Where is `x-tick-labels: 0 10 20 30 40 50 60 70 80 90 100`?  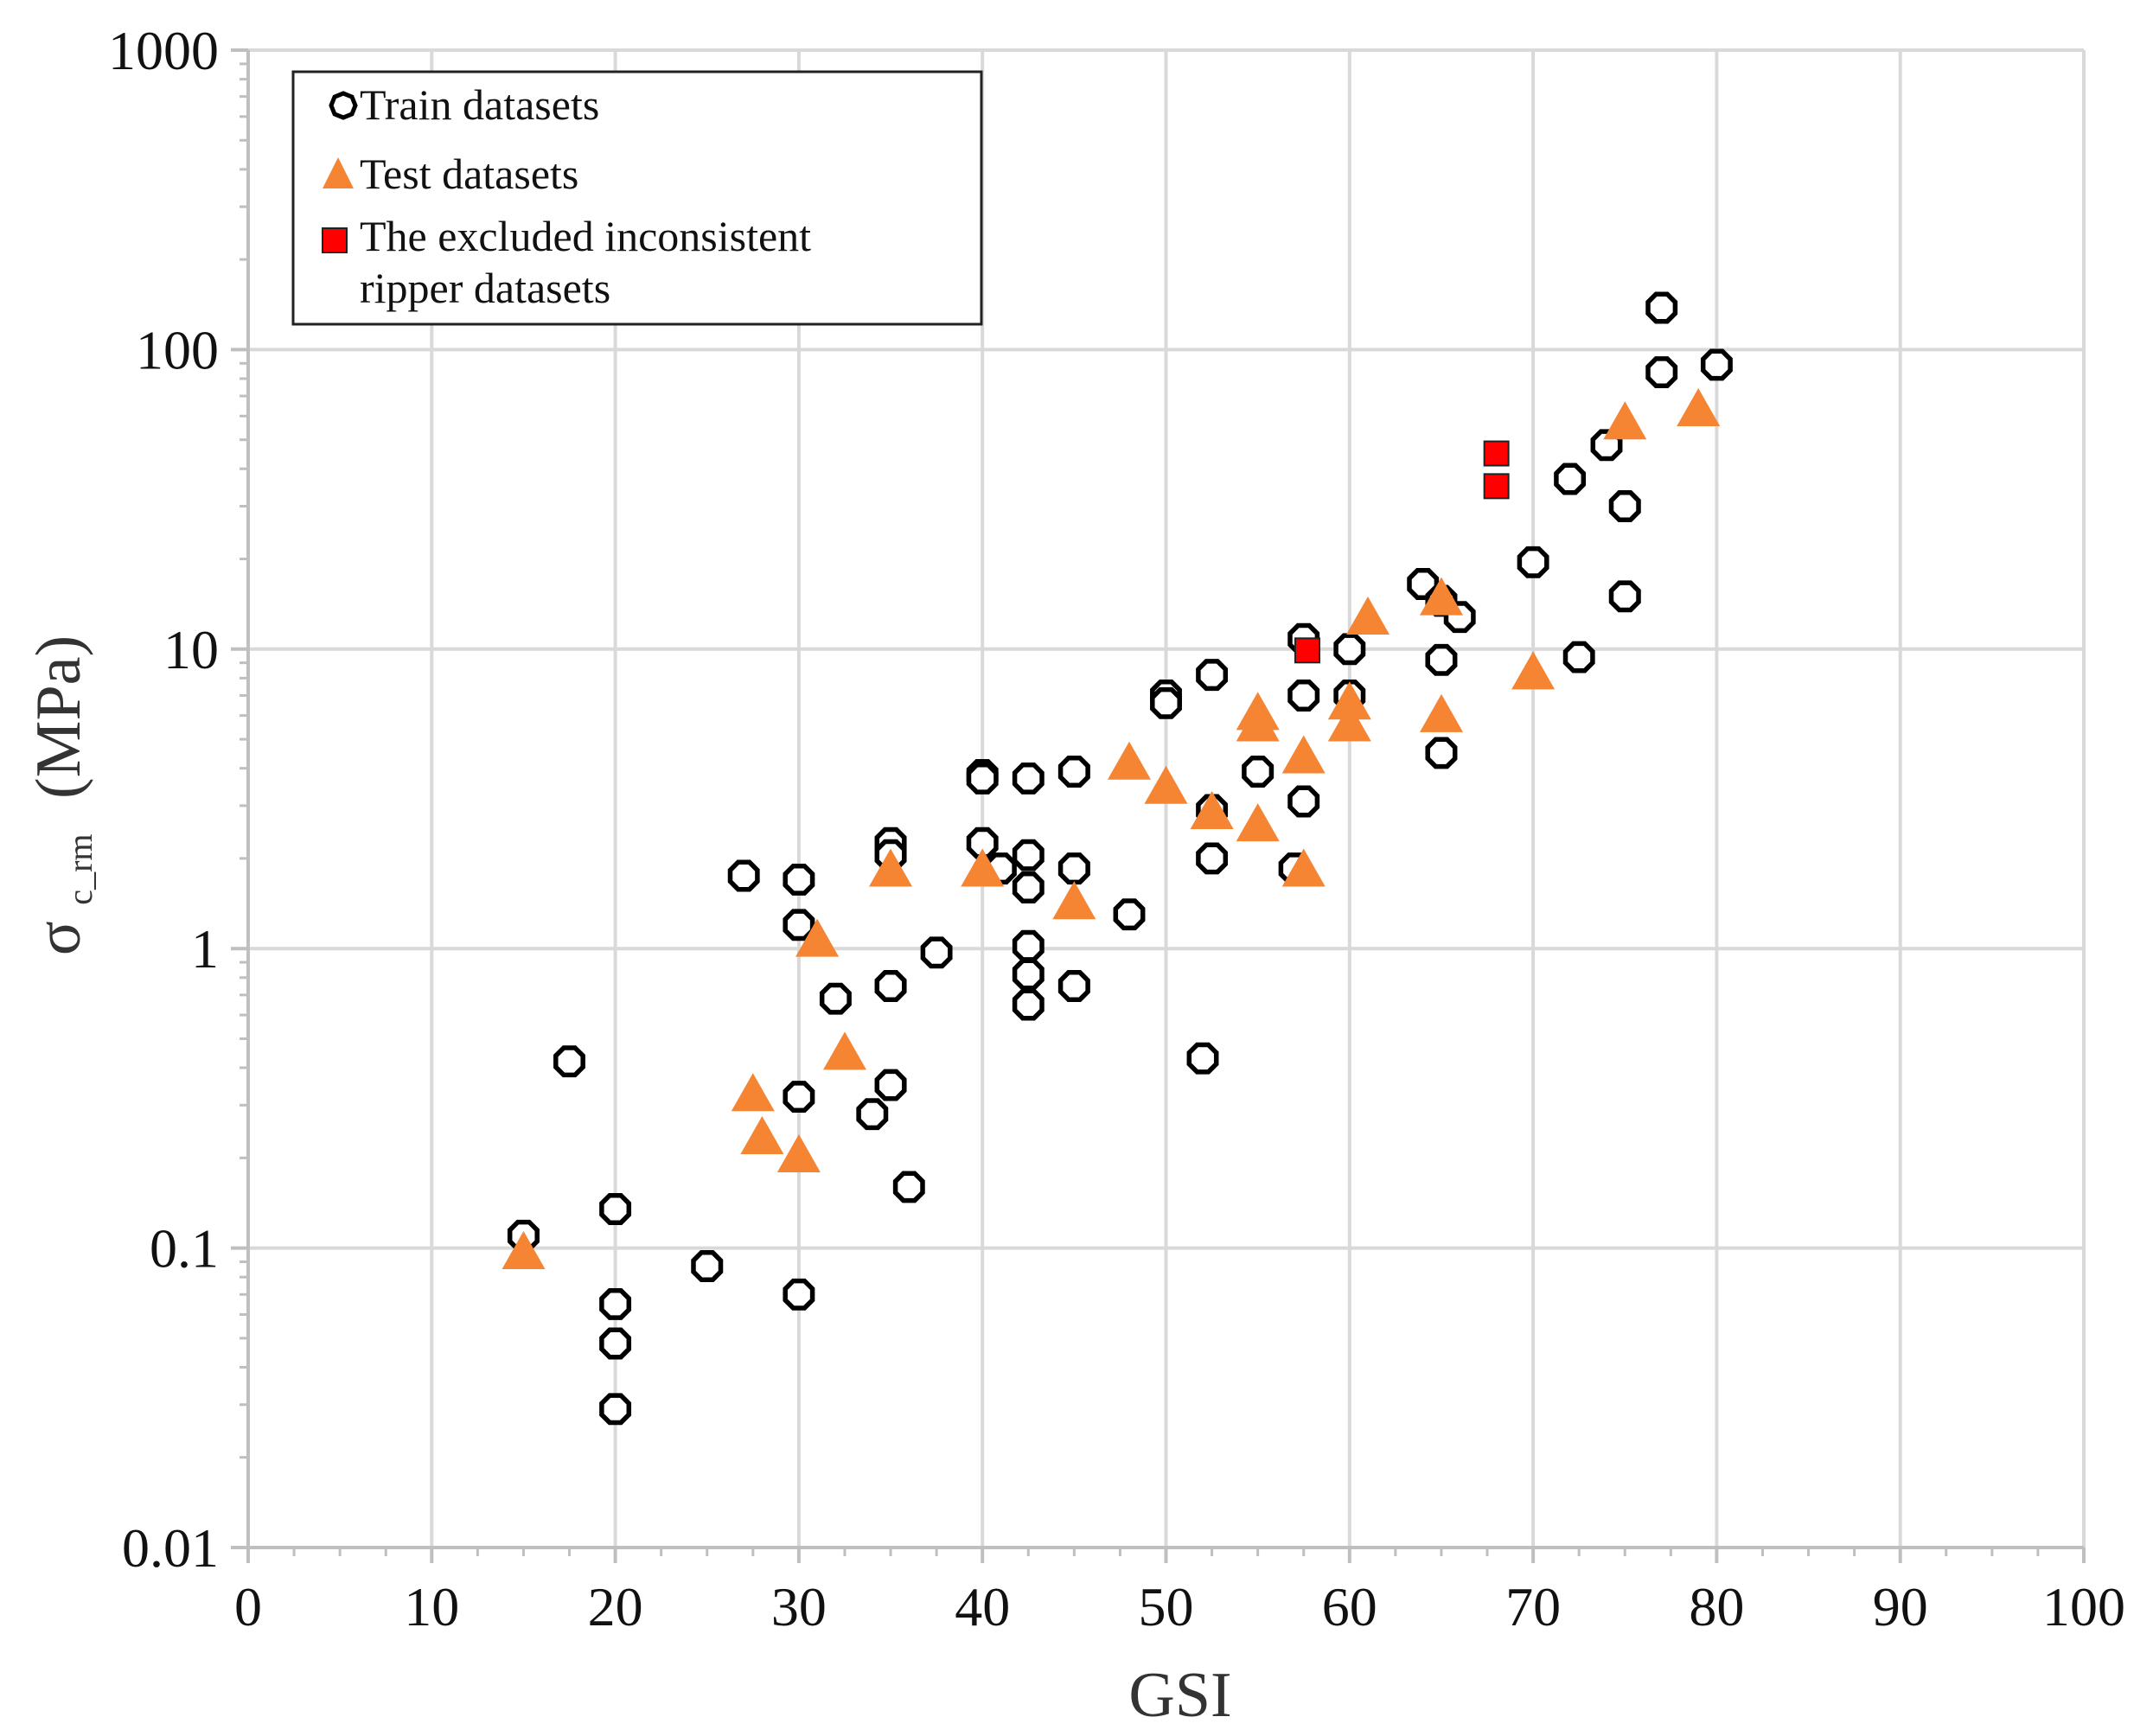 x-tick-labels: 0 10 20 30 40 50 60 70 80 90 100 is located at coordinates (1180, 1606).